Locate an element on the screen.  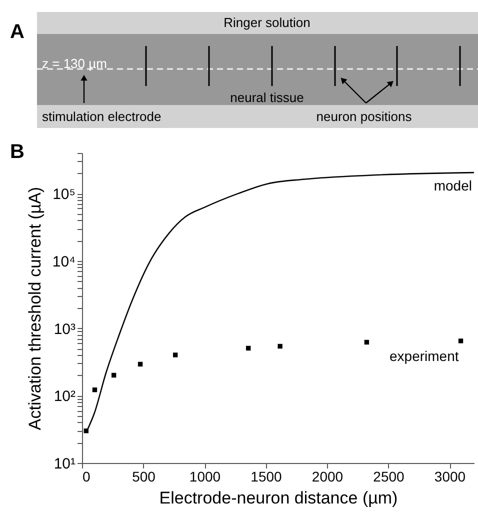
y-tick-label: 10⁴ is located at coordinates (64, 261).